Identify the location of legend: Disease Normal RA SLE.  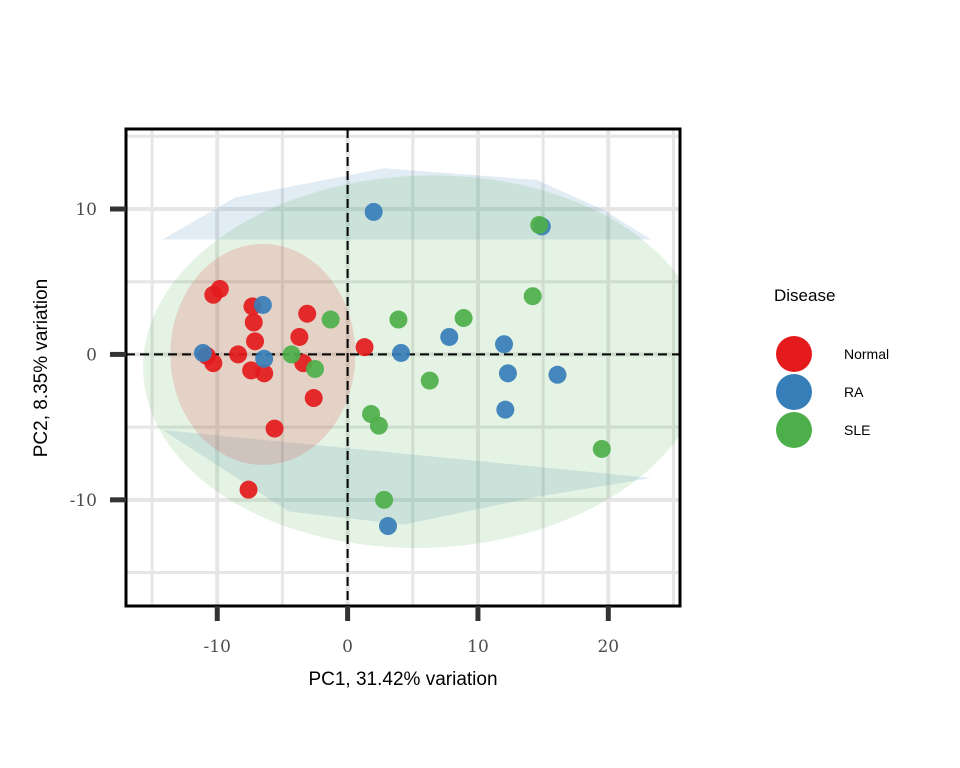
(831, 367).